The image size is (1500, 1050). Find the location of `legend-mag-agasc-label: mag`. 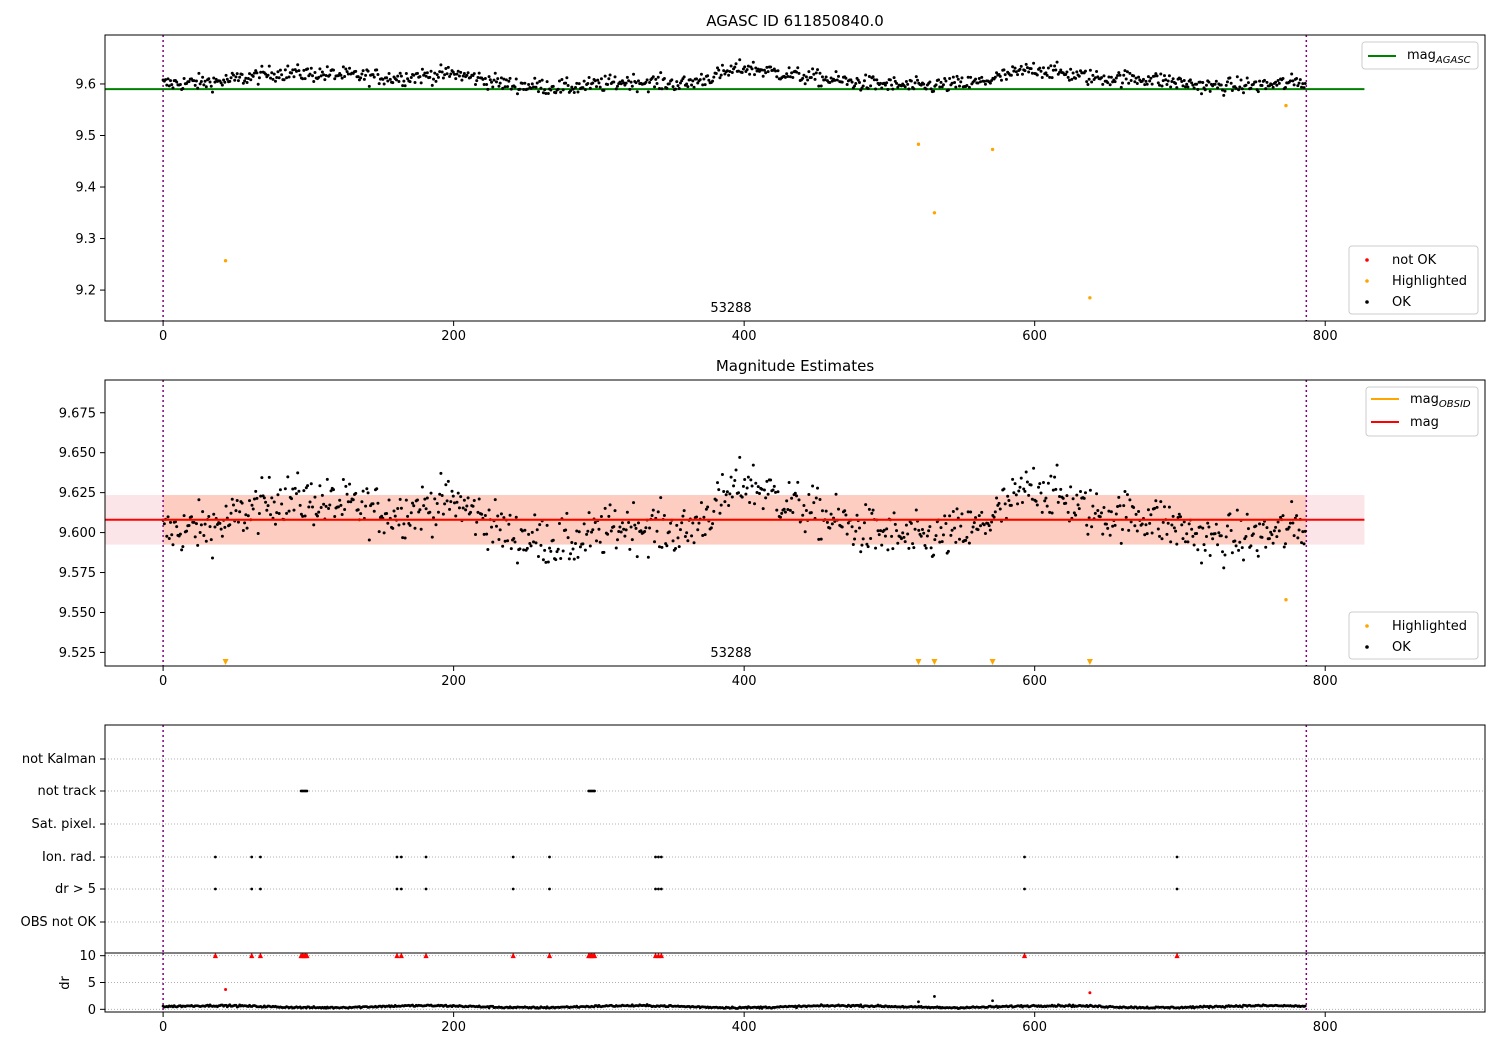

legend-mag-agasc-label: mag is located at coordinates (1421, 55).